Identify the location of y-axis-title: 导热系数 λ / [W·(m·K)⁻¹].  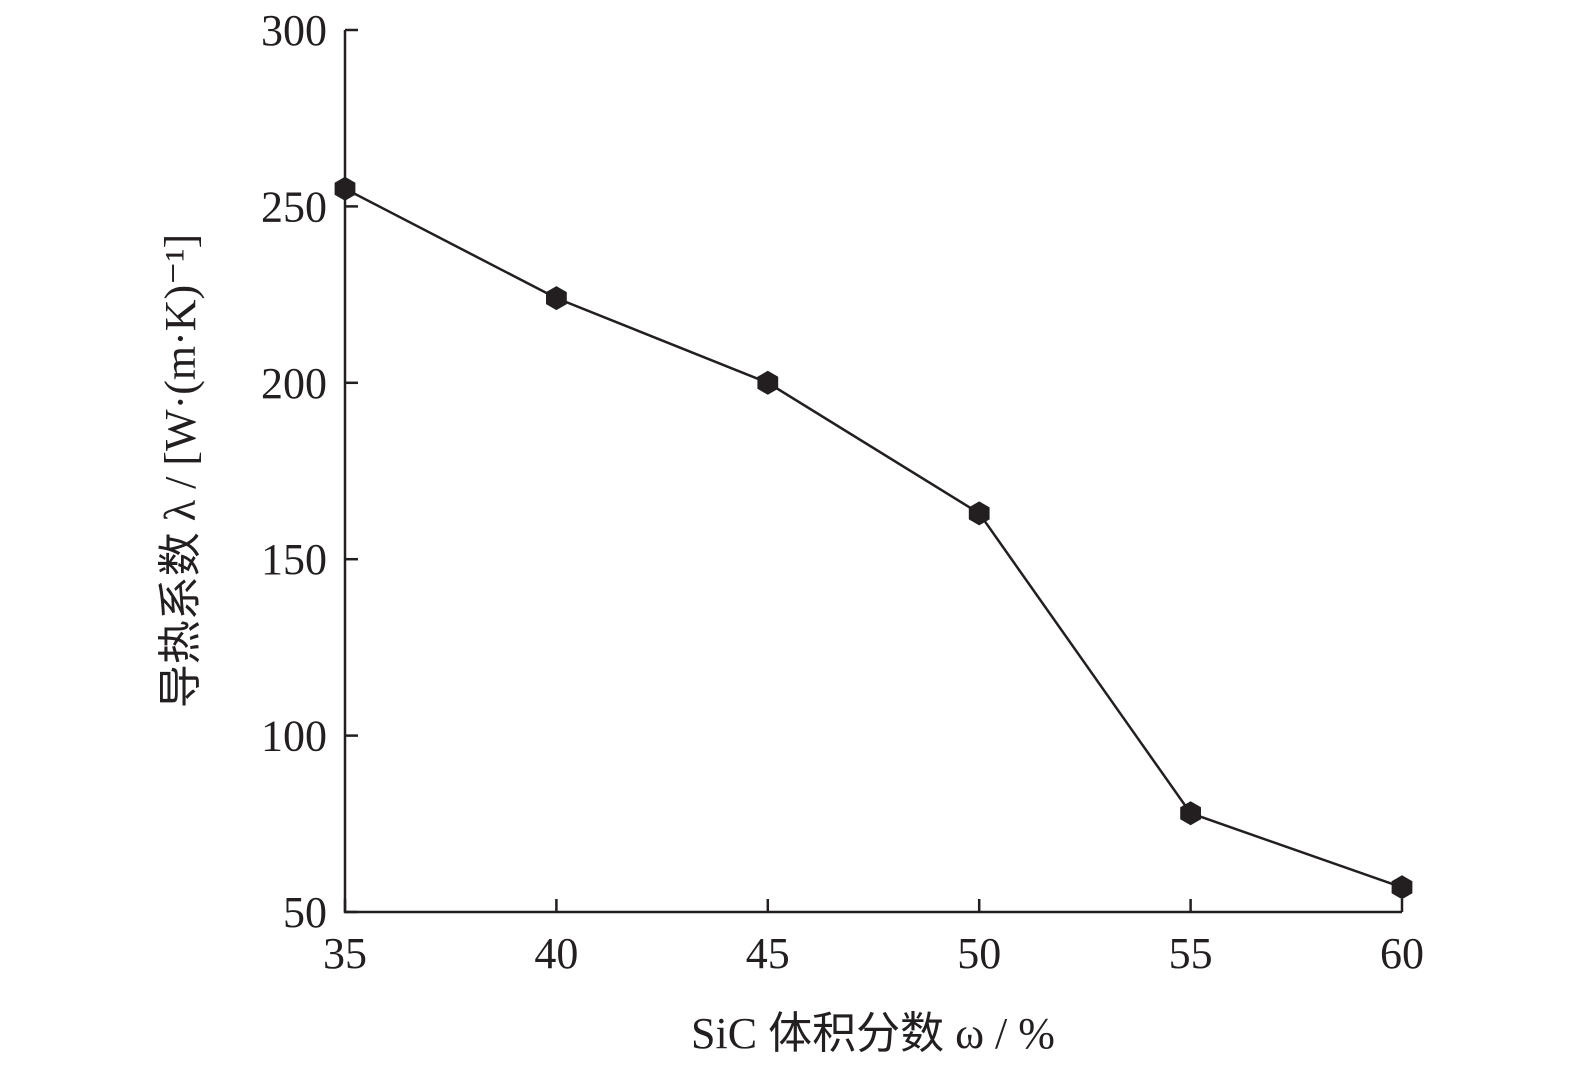
(180, 471).